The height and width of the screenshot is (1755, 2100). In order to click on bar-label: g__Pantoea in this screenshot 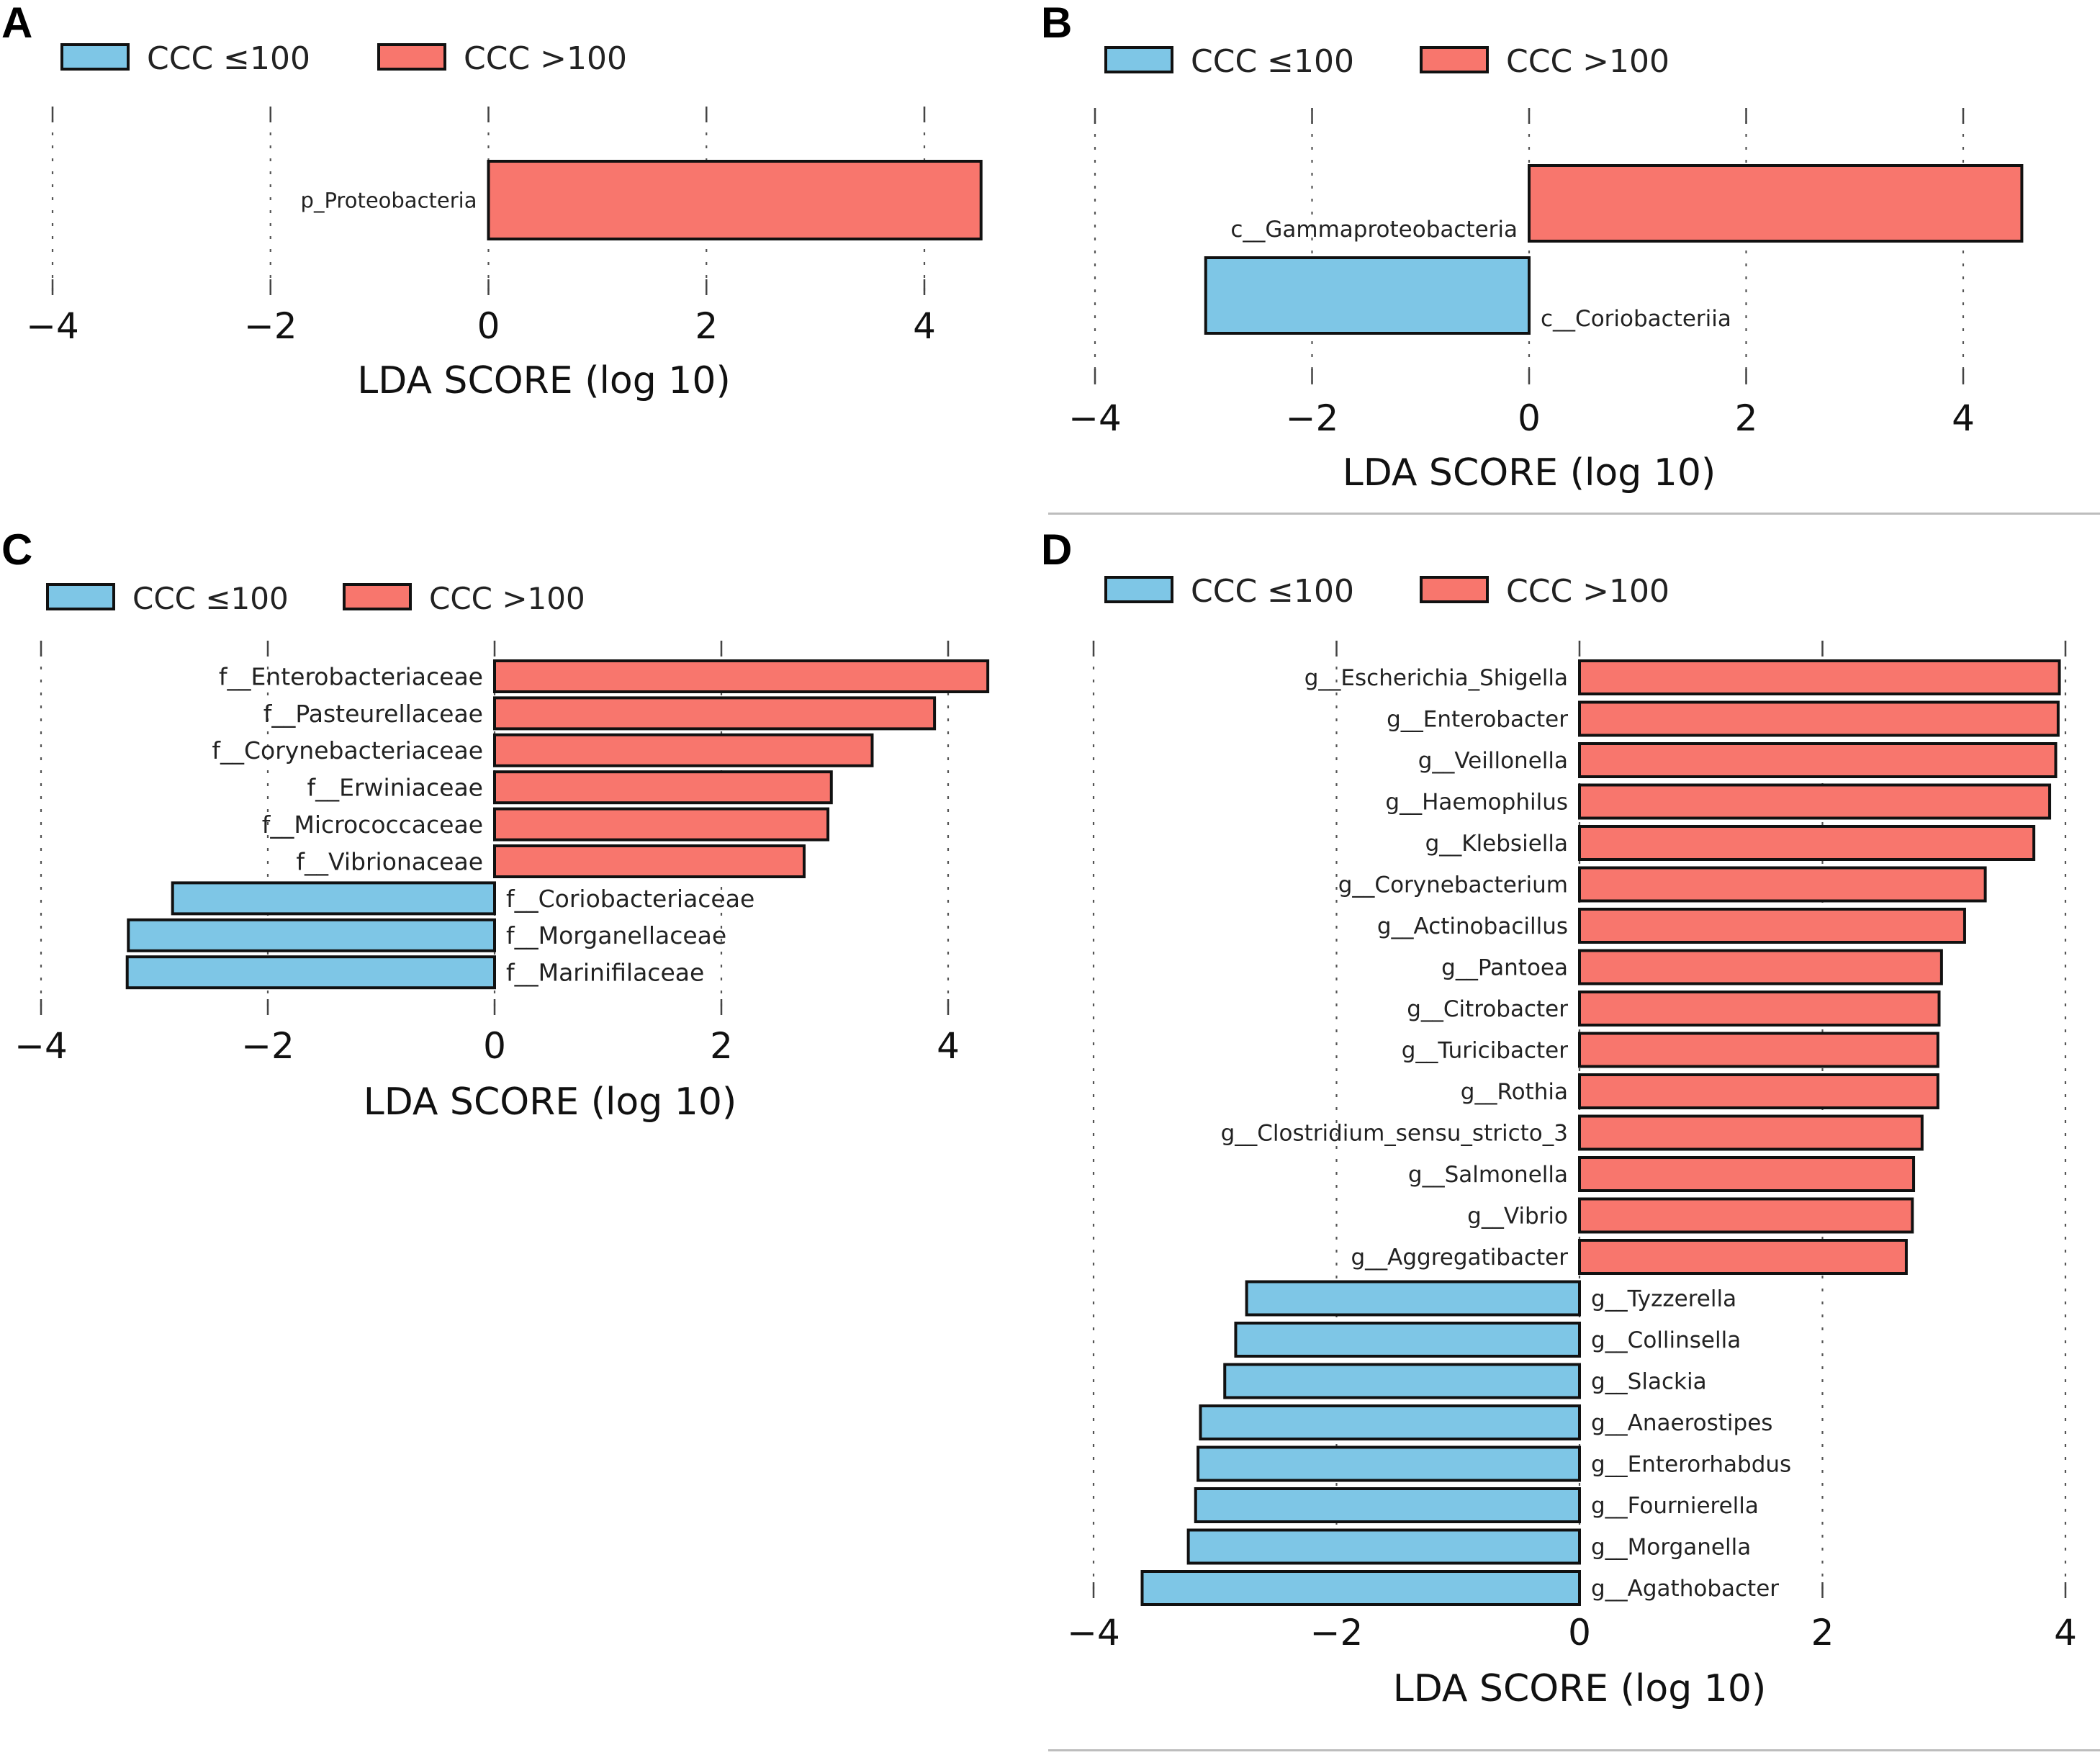, I will do `click(1504, 968)`.